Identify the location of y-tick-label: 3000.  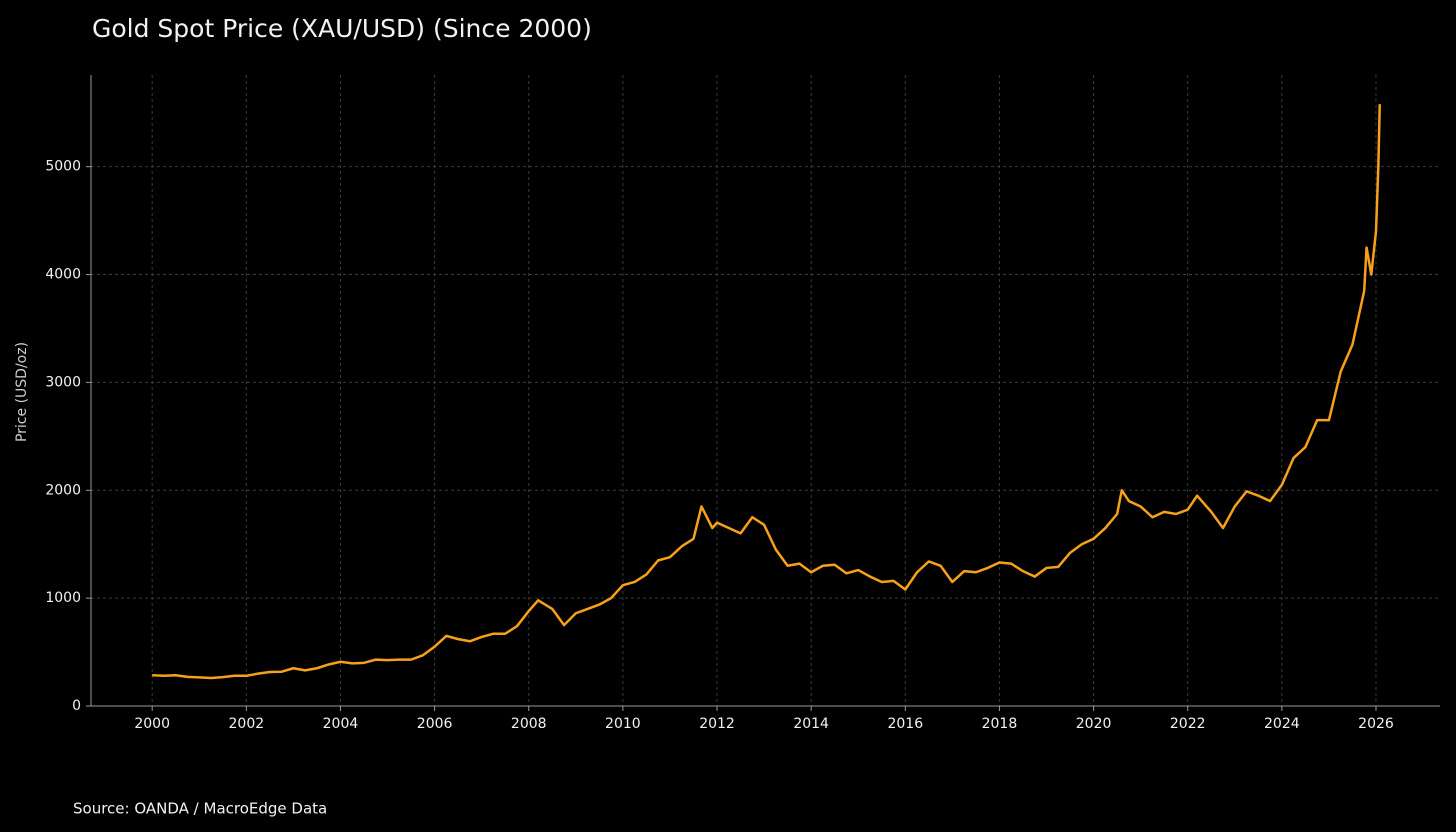
(63, 382).